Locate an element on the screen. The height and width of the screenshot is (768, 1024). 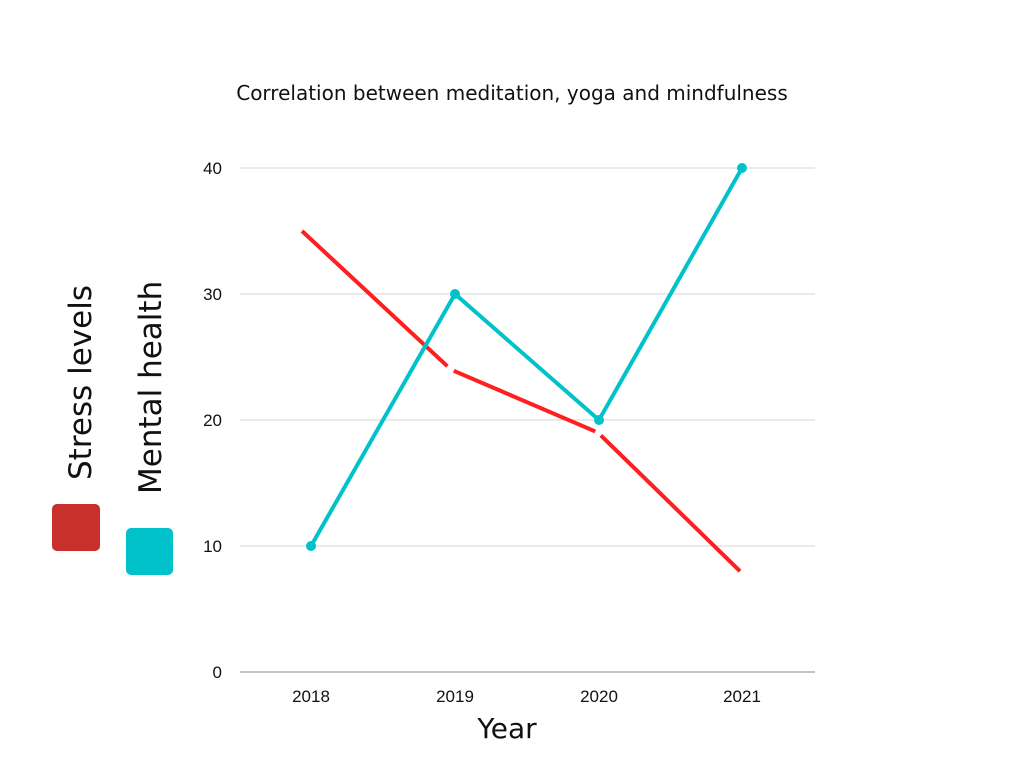
legend: Stress levels Mental health is located at coordinates (112, 428).